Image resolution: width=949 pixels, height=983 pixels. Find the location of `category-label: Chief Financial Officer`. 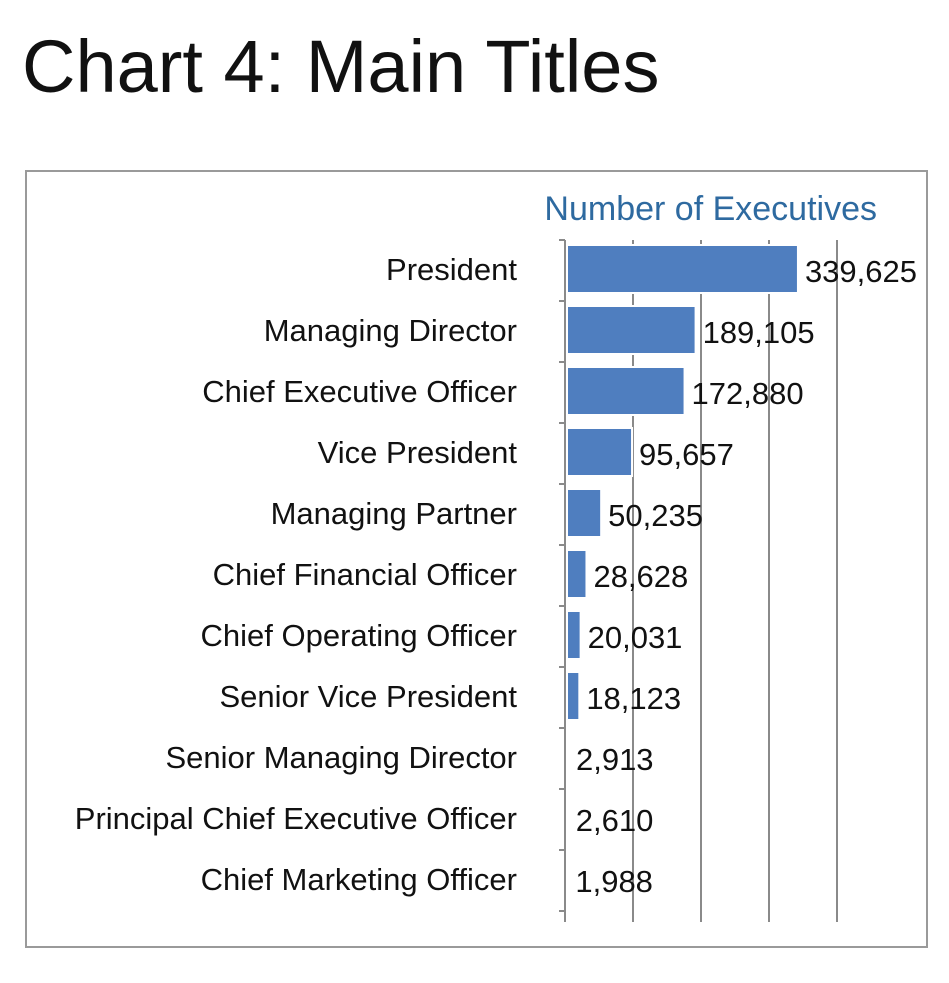

category-label: Chief Financial Officer is located at coordinates (365, 574).